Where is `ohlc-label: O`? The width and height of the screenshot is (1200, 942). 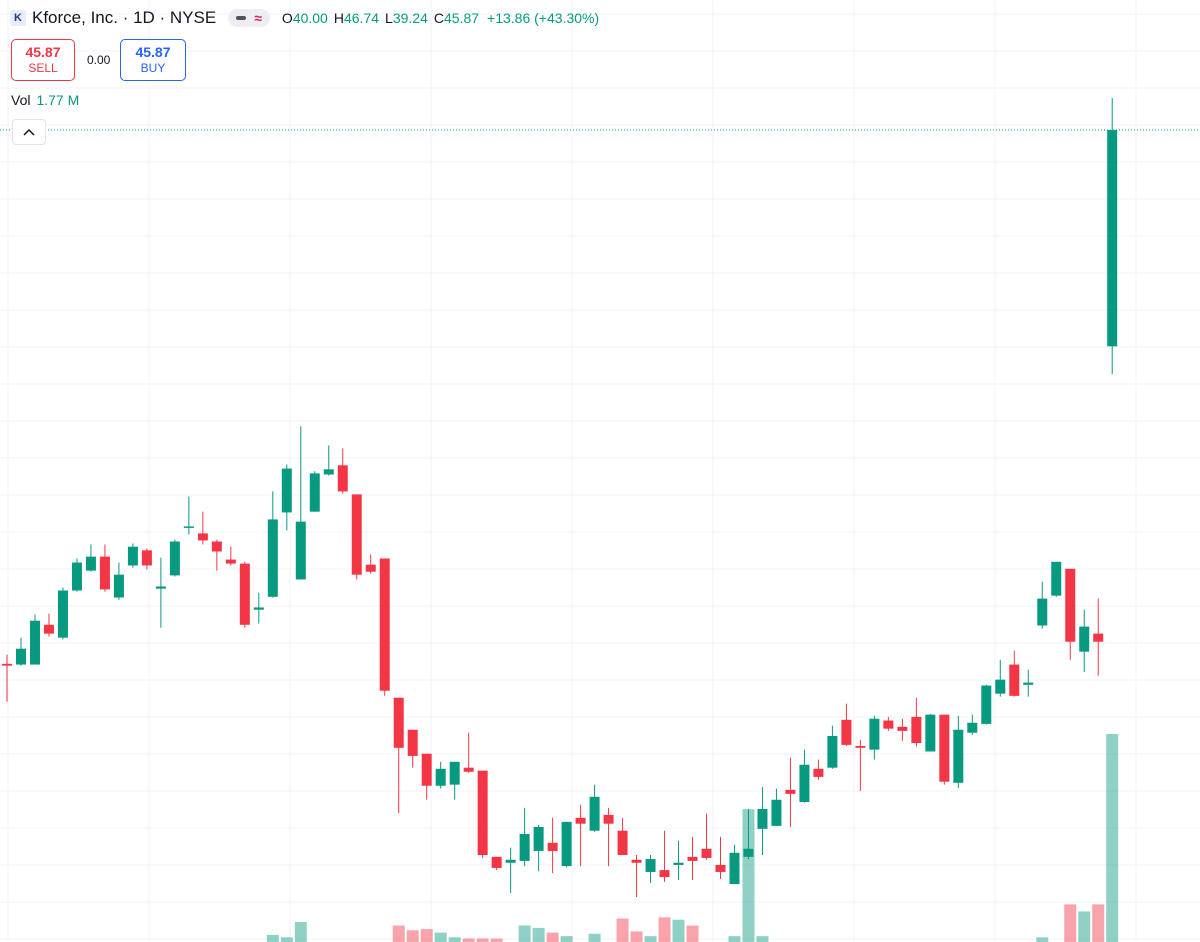 ohlc-label: O is located at coordinates (287, 18).